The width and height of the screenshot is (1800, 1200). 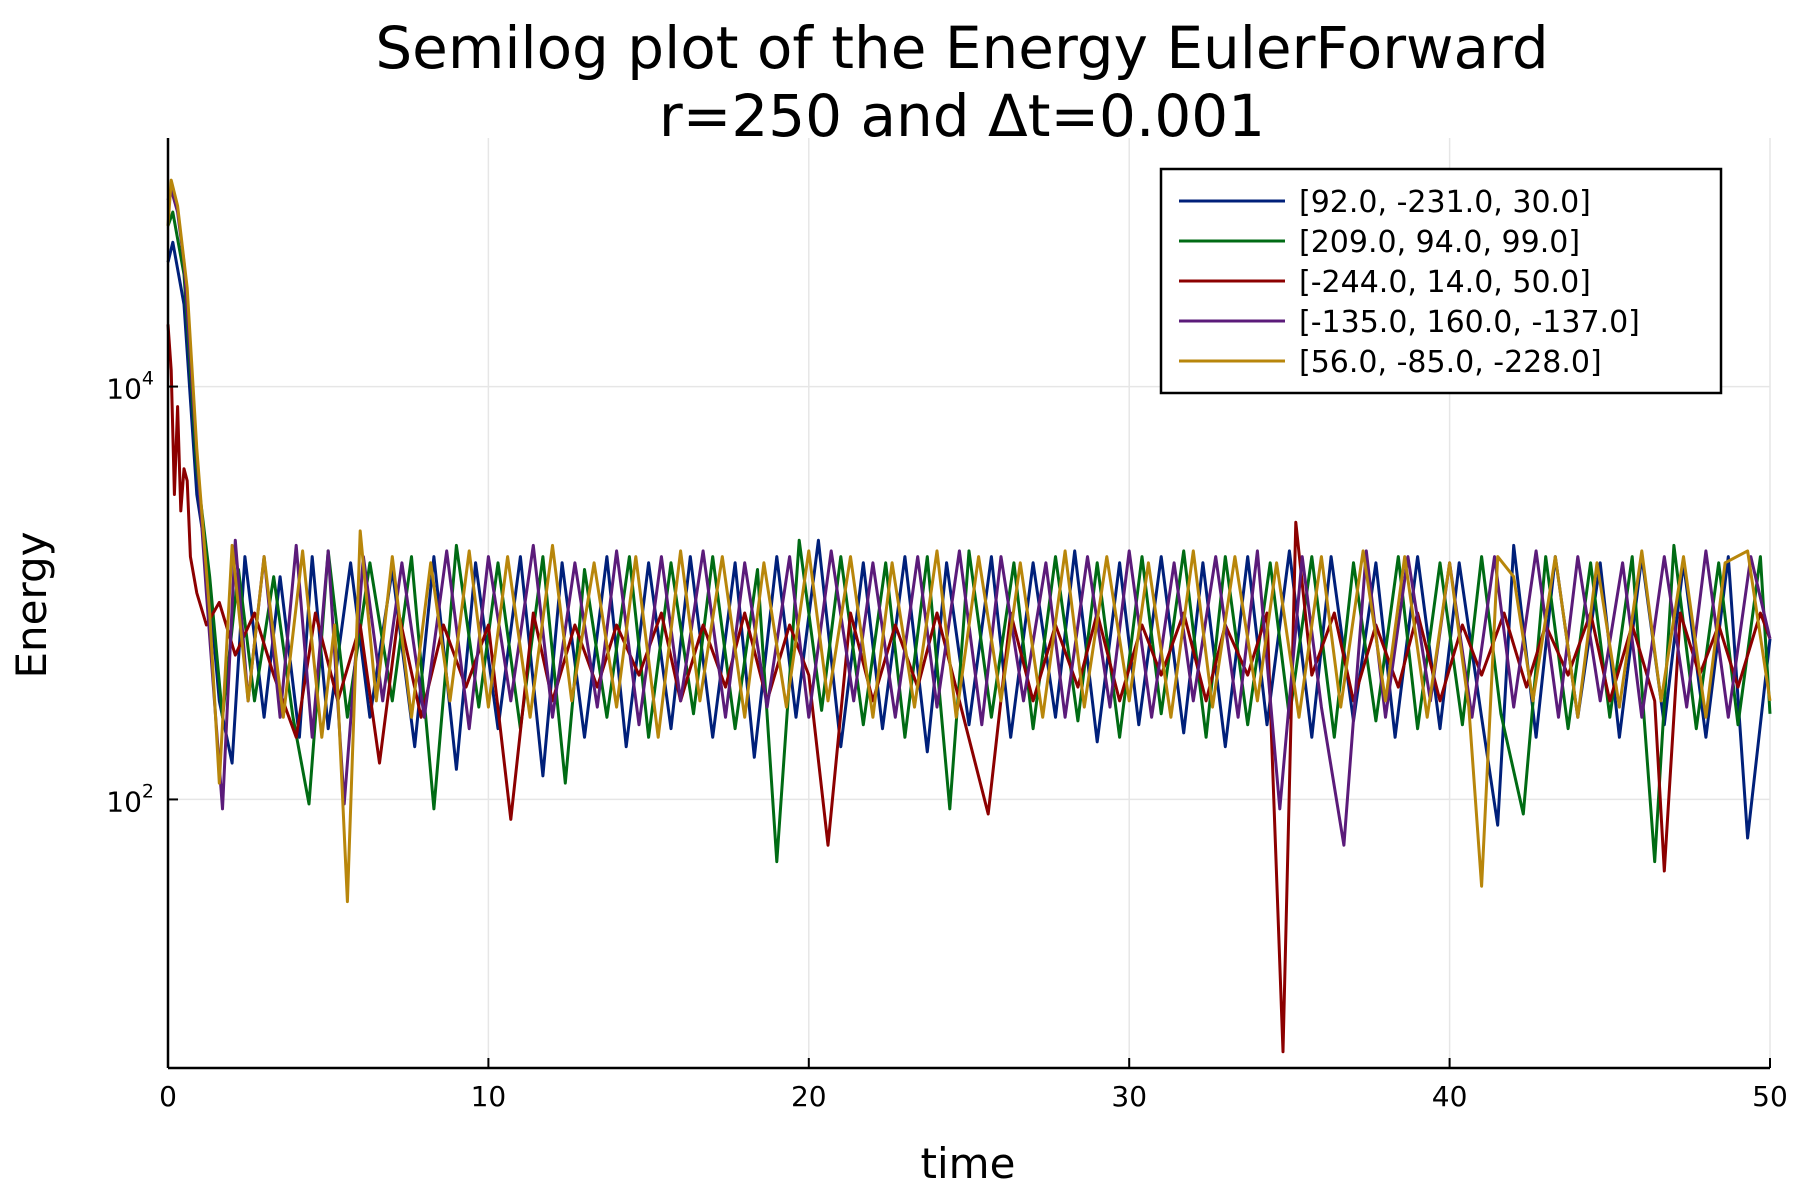 What do you see at coordinates (1129, 1096) in the screenshot?
I see `x-tick-label: 30` at bounding box center [1129, 1096].